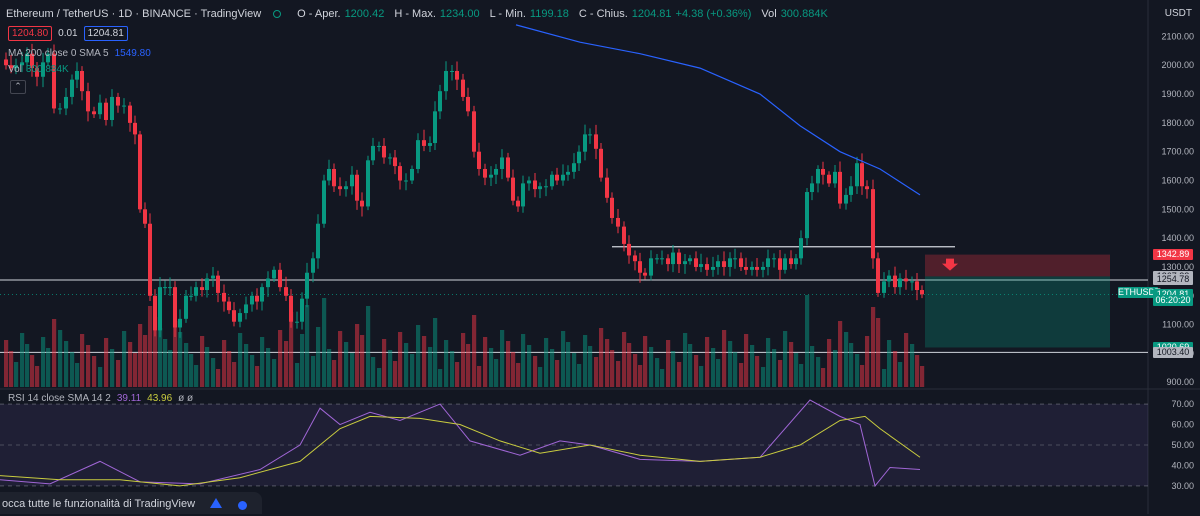 This screenshot has height=516, width=1200. I want to click on collapse-legend-icon: ⌃, so click(18, 87).